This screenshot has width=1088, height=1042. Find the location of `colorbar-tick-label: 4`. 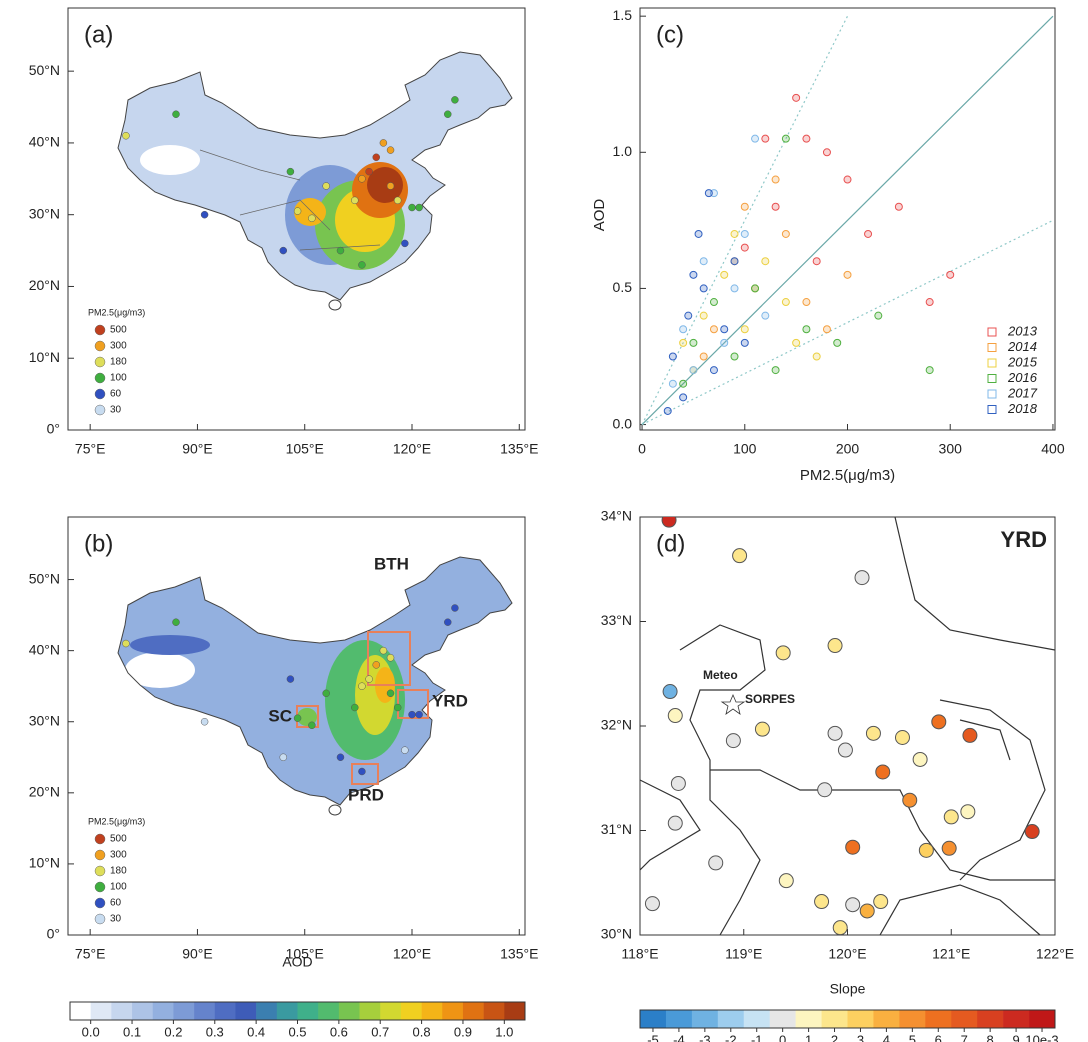

colorbar-tick-label: 4 is located at coordinates (886, 1037).